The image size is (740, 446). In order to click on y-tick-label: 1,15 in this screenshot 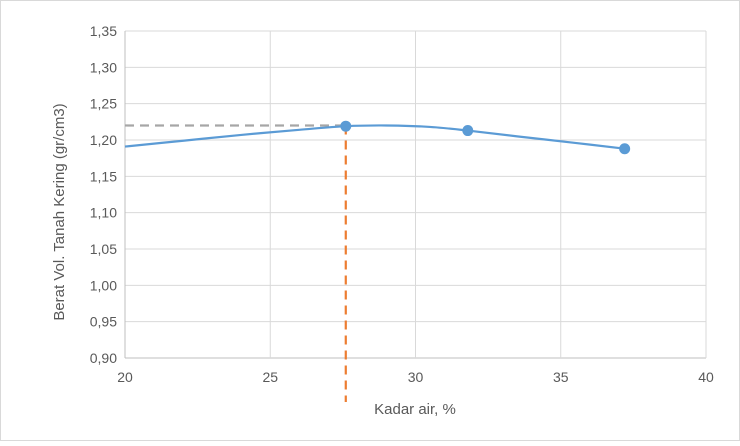, I will do `click(103, 176)`.